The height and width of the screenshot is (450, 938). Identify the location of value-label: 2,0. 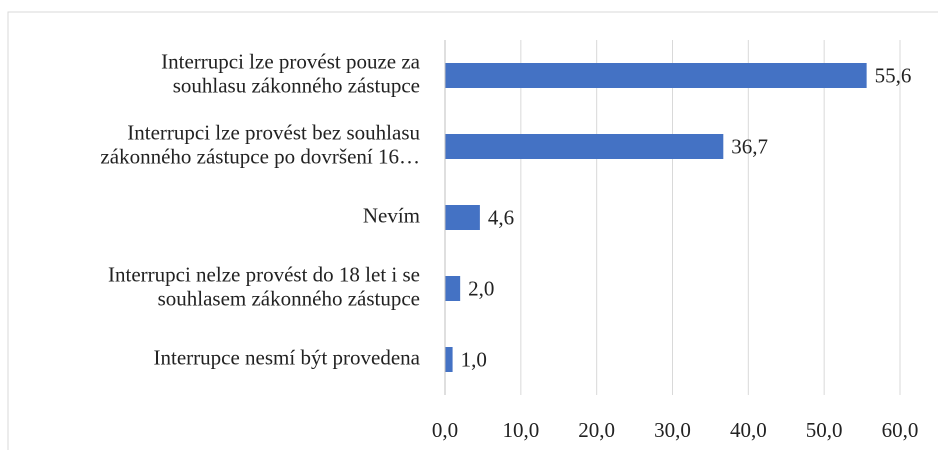
(481, 288).